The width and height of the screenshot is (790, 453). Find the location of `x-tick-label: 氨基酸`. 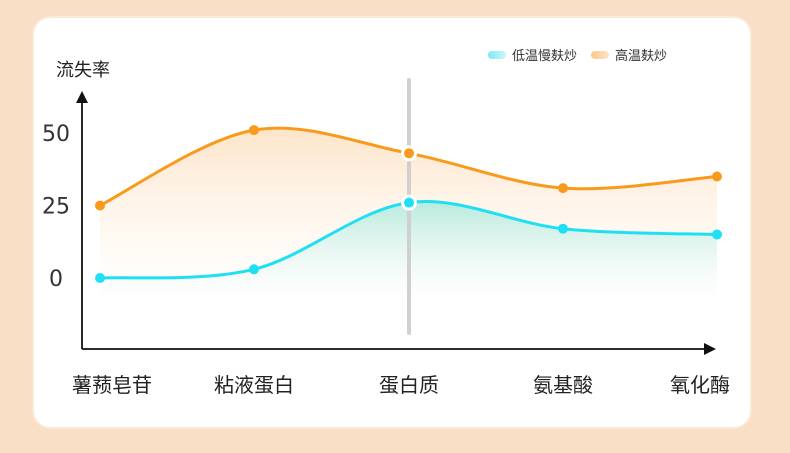

x-tick-label: 氨基酸 is located at coordinates (563, 385).